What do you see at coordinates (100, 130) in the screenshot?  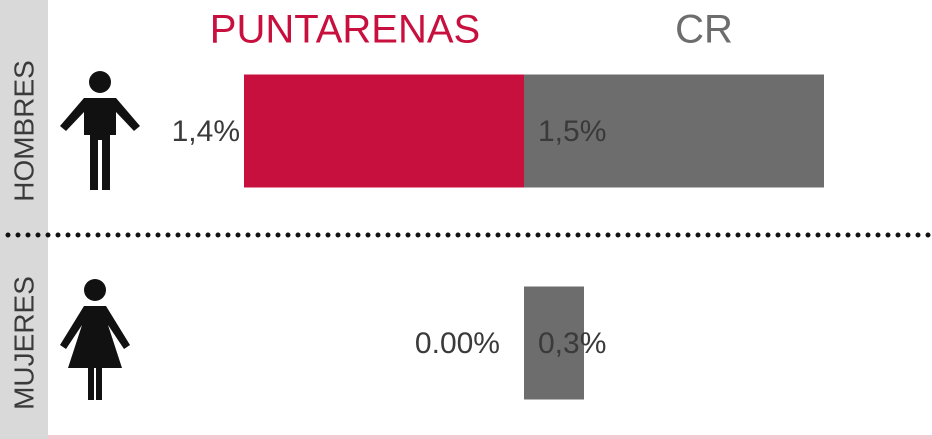 I see `man-icon` at bounding box center [100, 130].